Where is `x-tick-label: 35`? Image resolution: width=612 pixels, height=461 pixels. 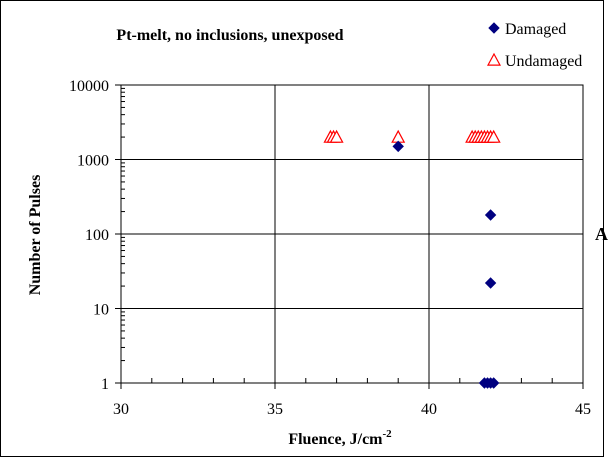
x-tick-label: 35 is located at coordinates (275, 409).